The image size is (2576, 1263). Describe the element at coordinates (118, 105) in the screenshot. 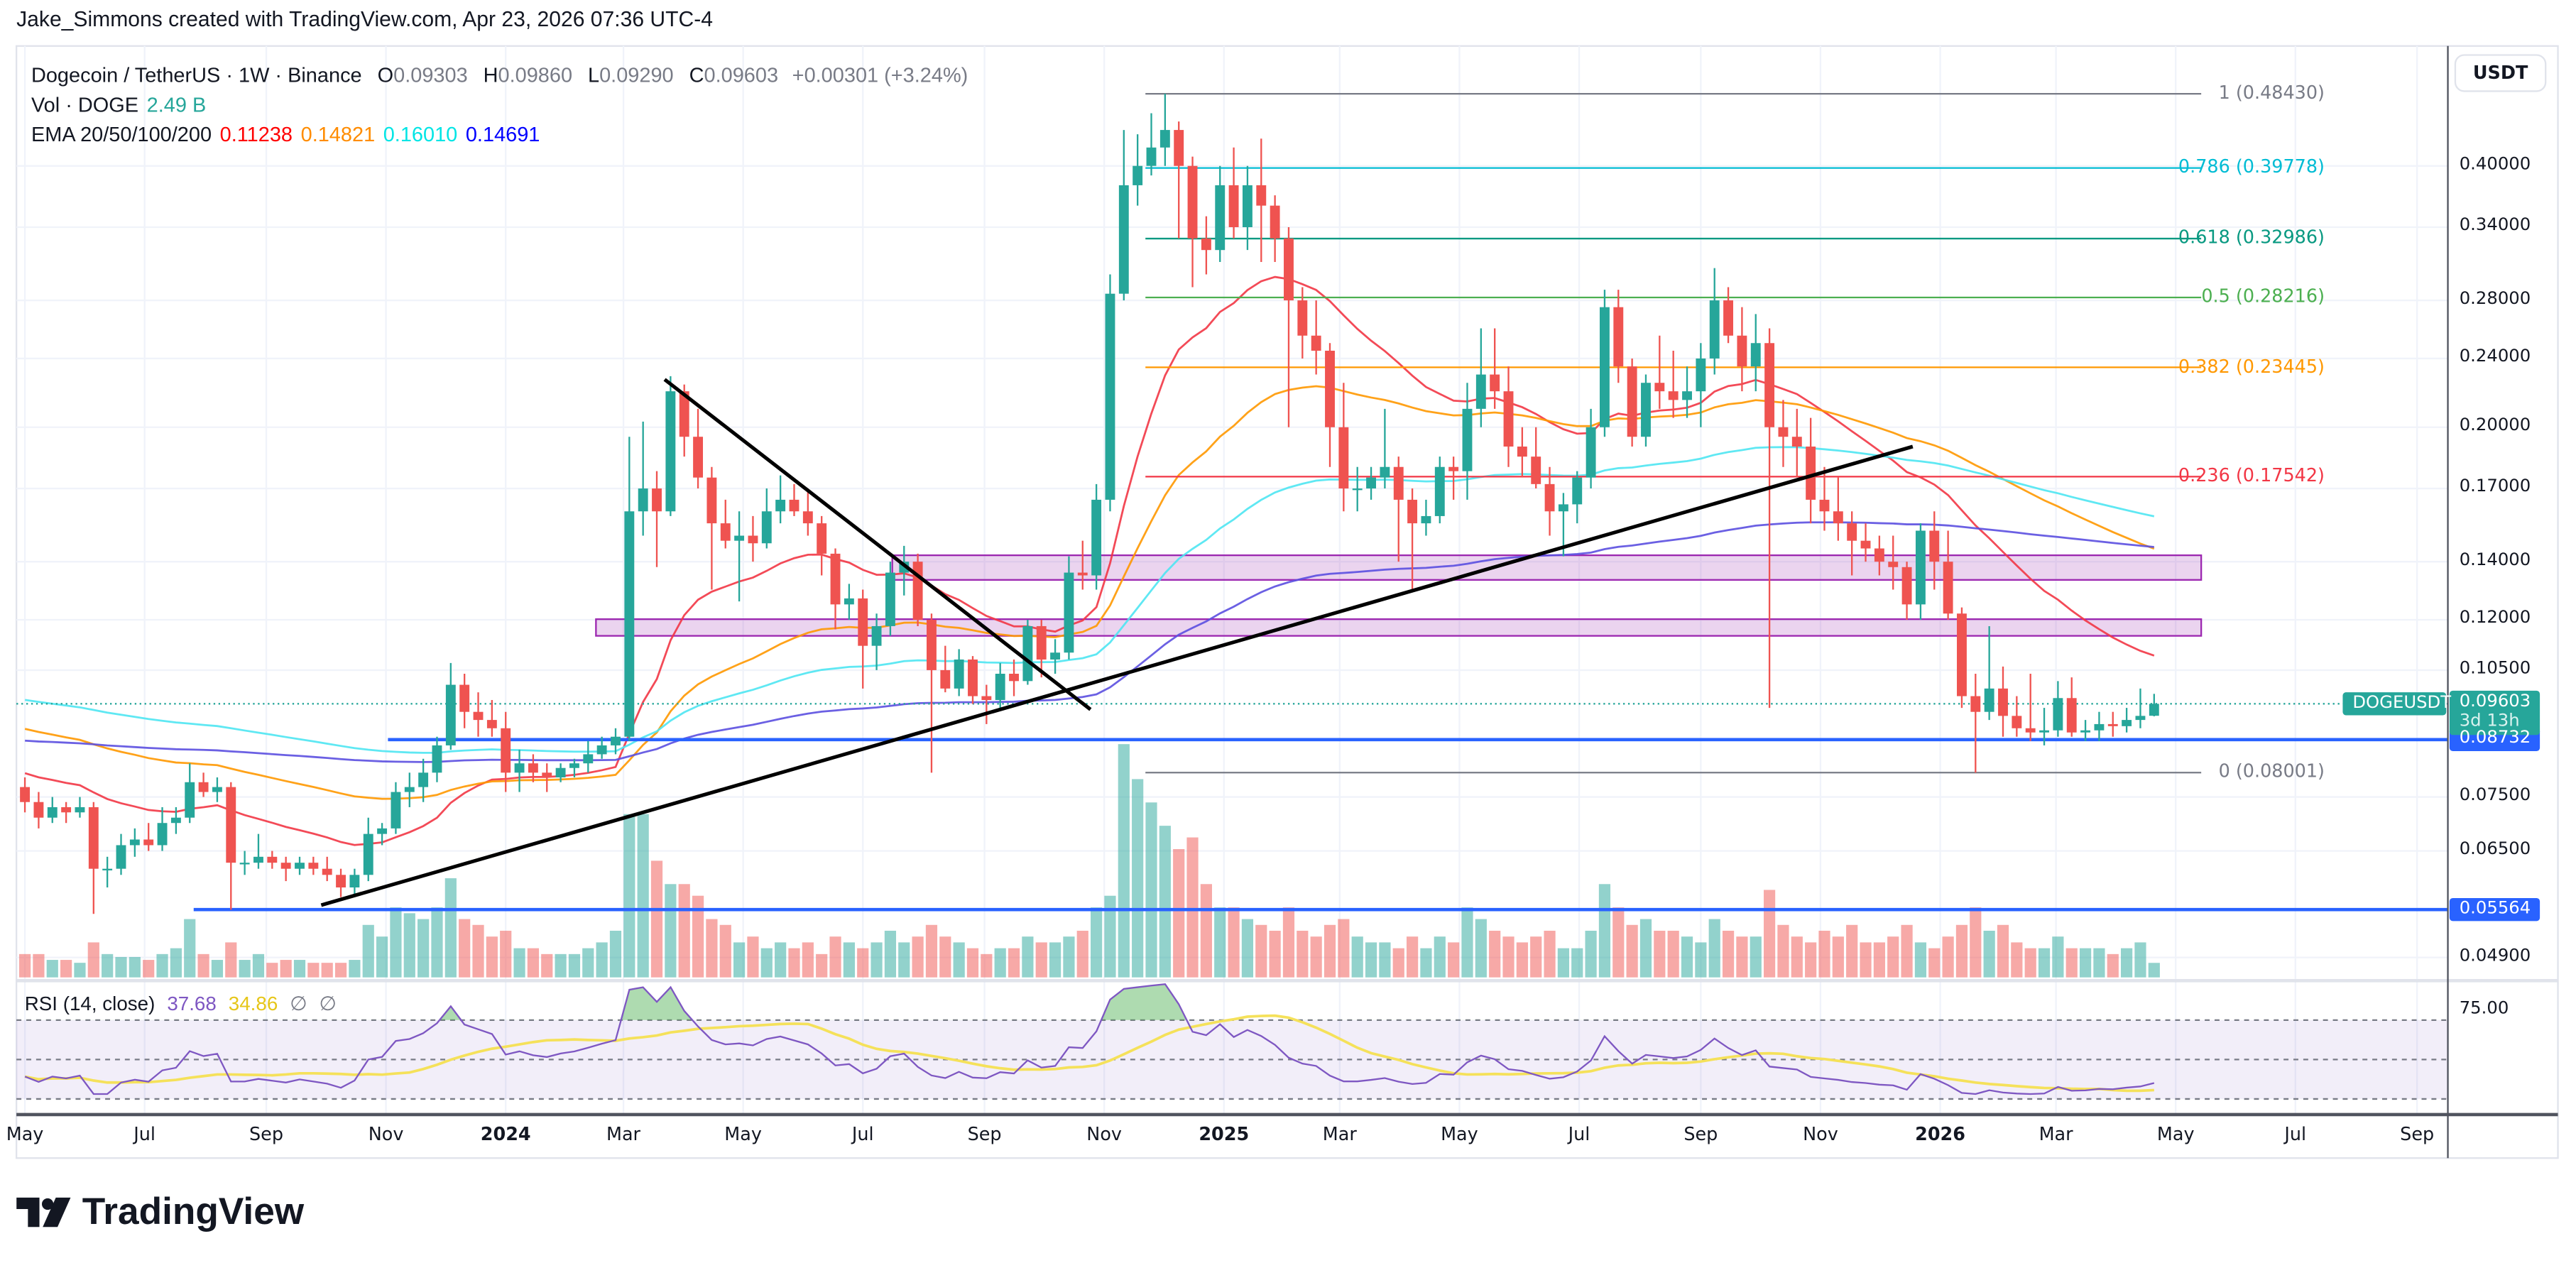

I see `volume-legend: Vol · DOGE 2.49 B` at that location.